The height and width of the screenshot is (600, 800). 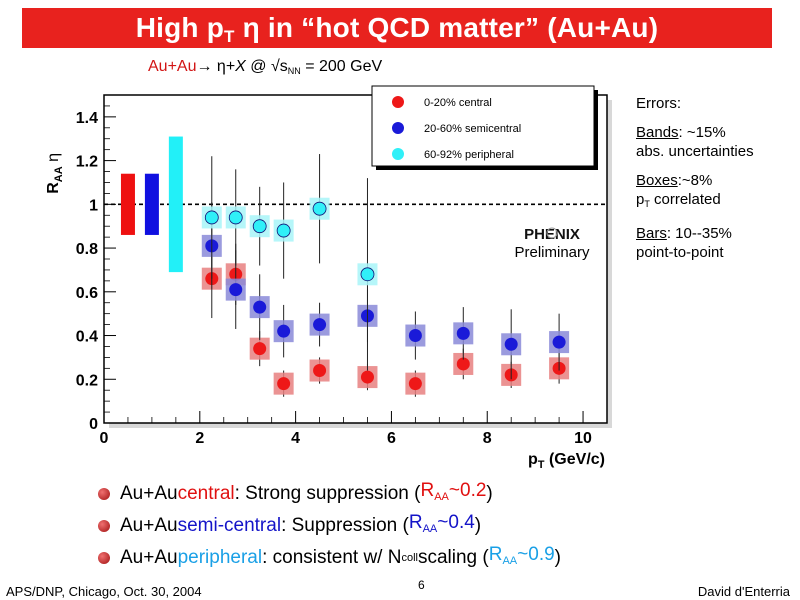 I want to click on phenix-logo: PHENIX, so click(x=552, y=234).